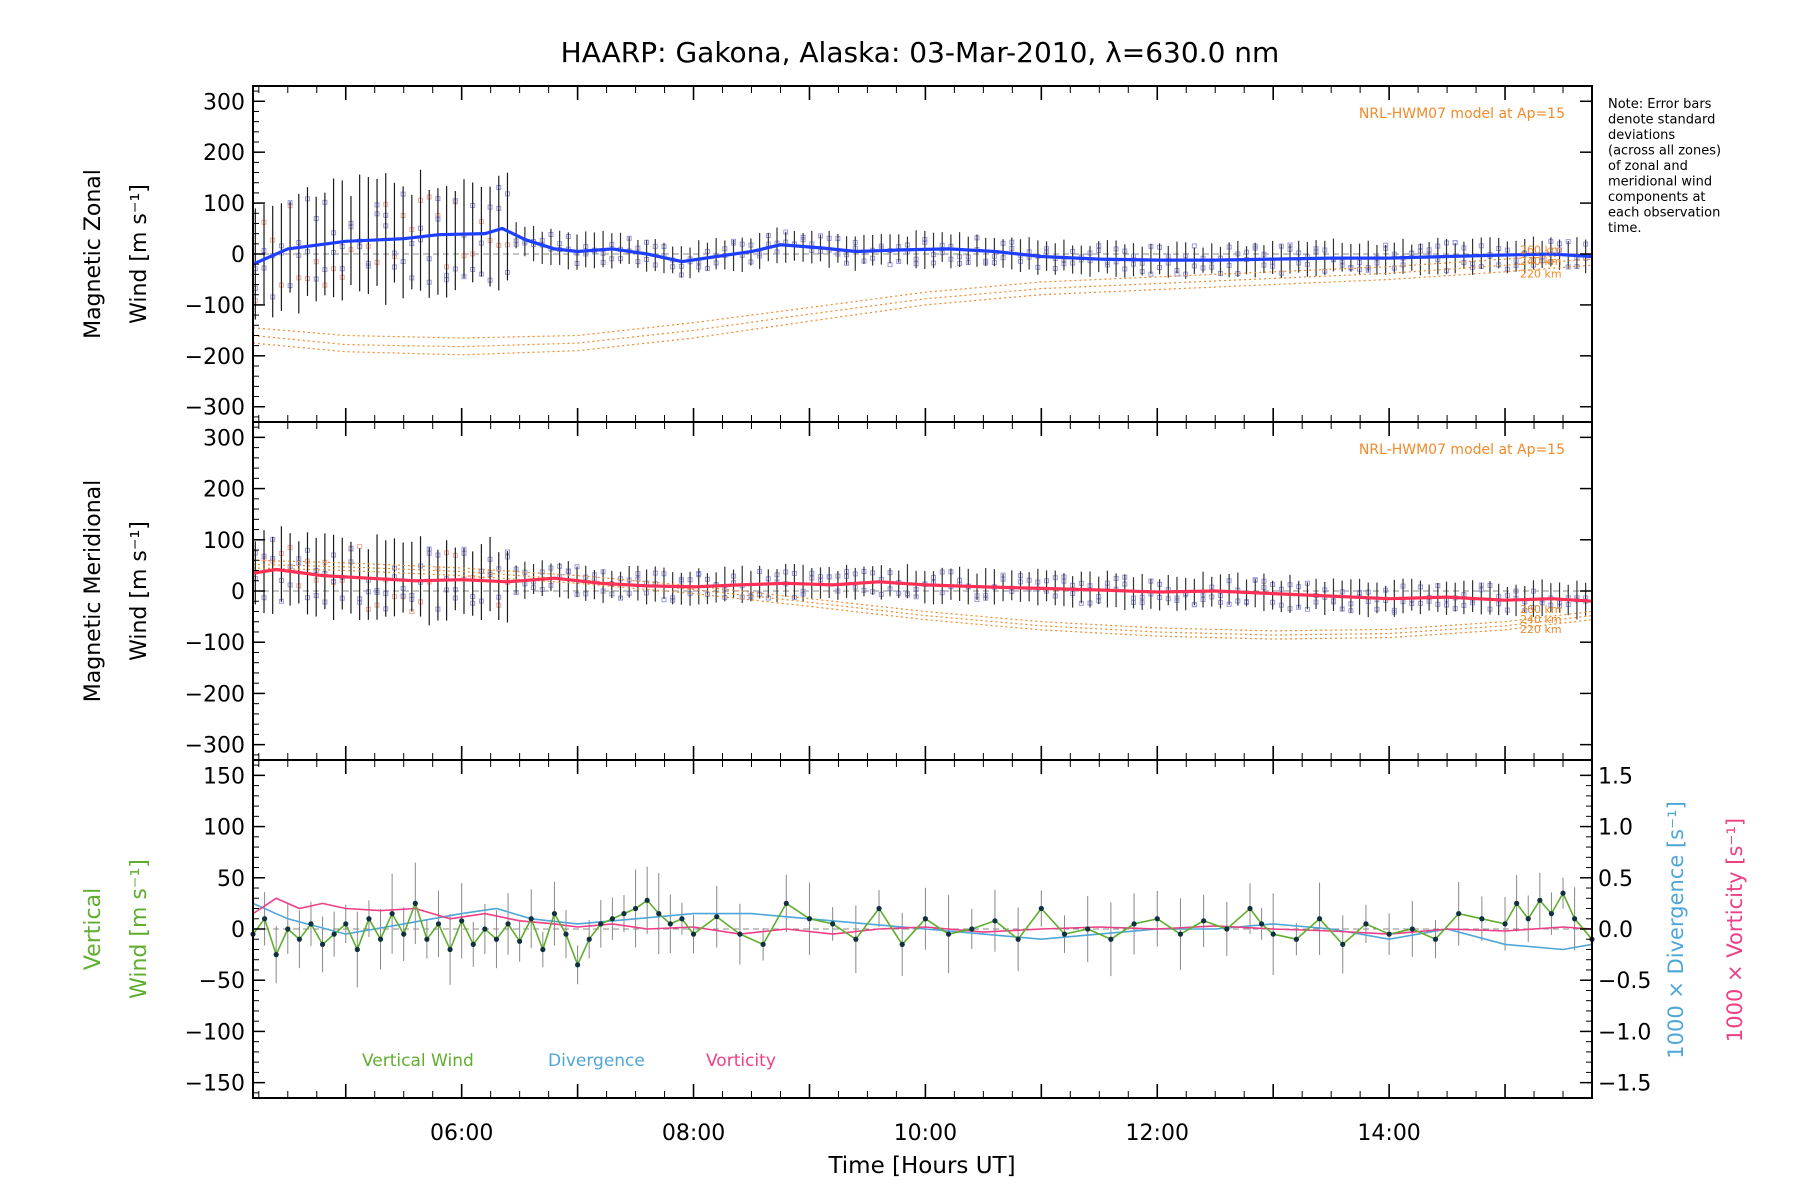 This screenshot has width=1800, height=1200. Describe the element at coordinates (418, 1061) in the screenshot. I see `legend-vertical-wind: Vertical Wind` at that location.